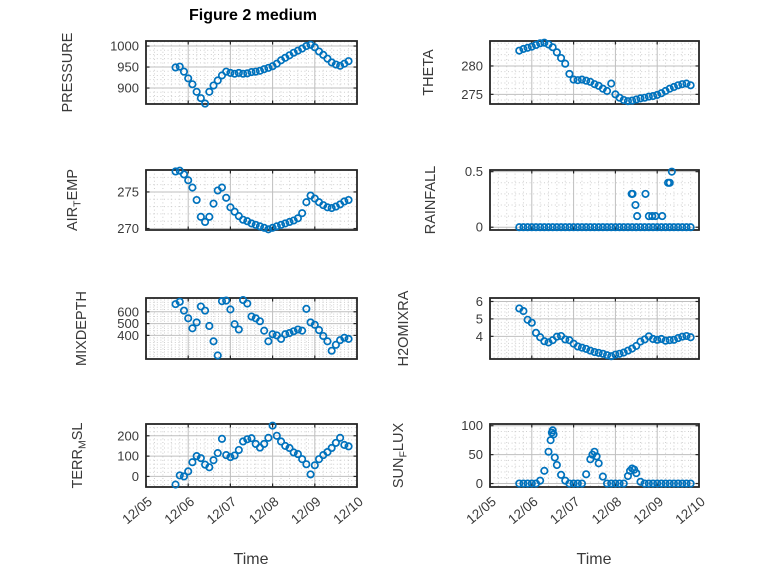 This screenshot has width=778, height=583. Describe the element at coordinates (476, 454) in the screenshot. I see `y-tick-label: 50` at that location.